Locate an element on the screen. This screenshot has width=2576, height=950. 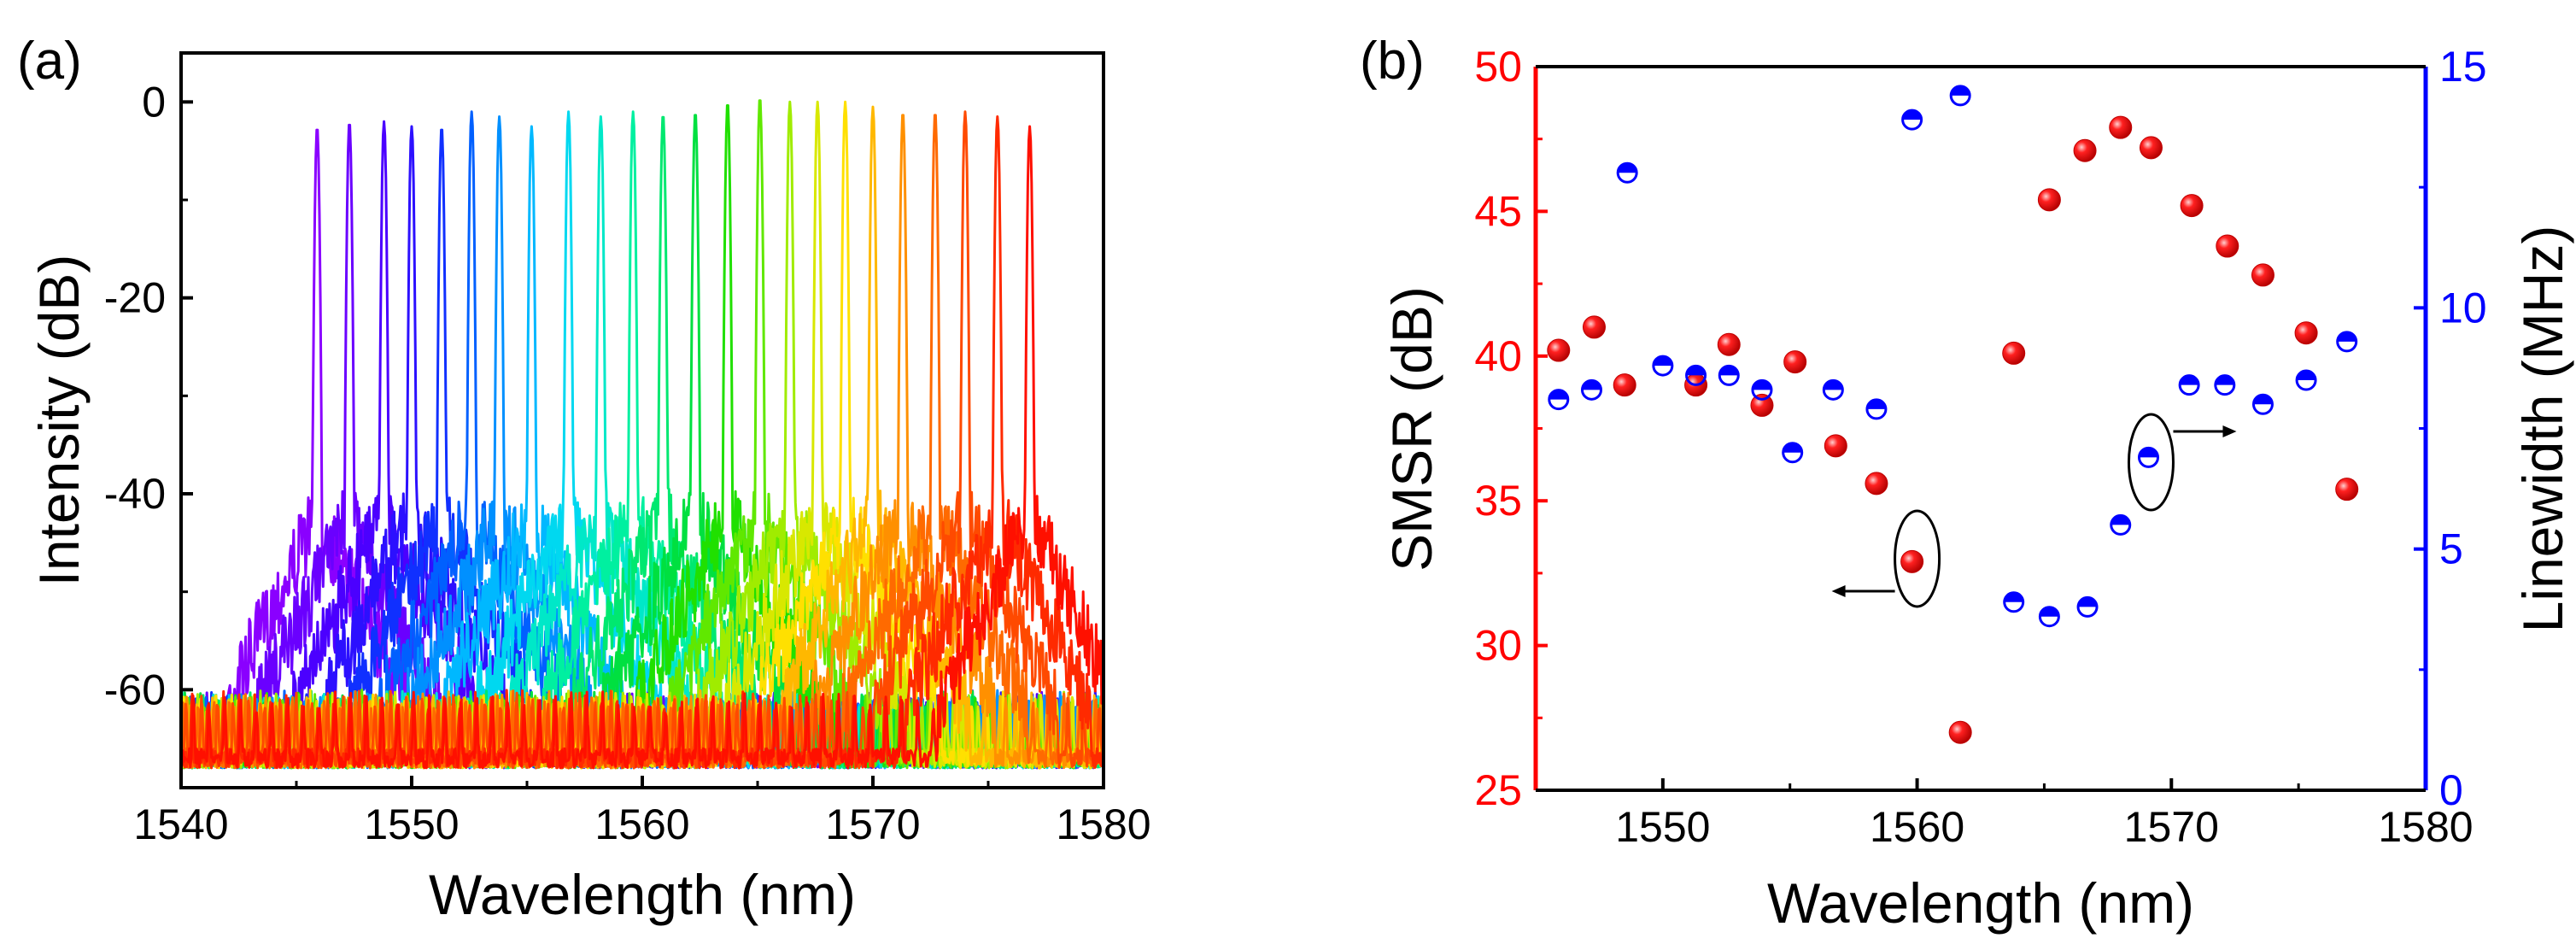
left-y-tick-label: 40 is located at coordinates (1498, 356).